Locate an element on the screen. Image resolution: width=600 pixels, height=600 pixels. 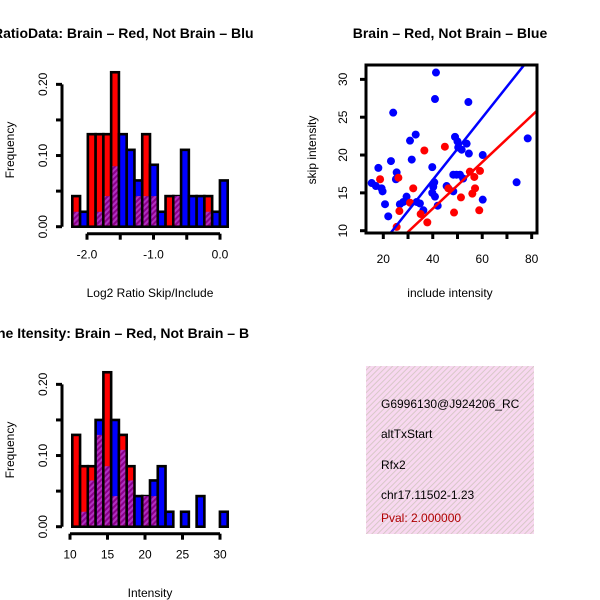
blue-fit-line is located at coordinates (457, 149).